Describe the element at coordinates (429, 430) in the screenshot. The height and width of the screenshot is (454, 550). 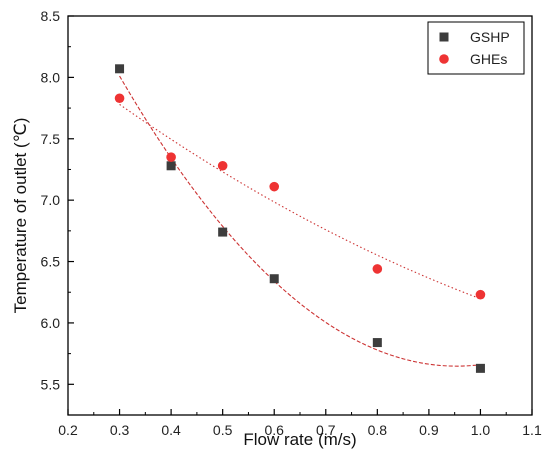
I see `x-tick-label: 0.9` at that location.